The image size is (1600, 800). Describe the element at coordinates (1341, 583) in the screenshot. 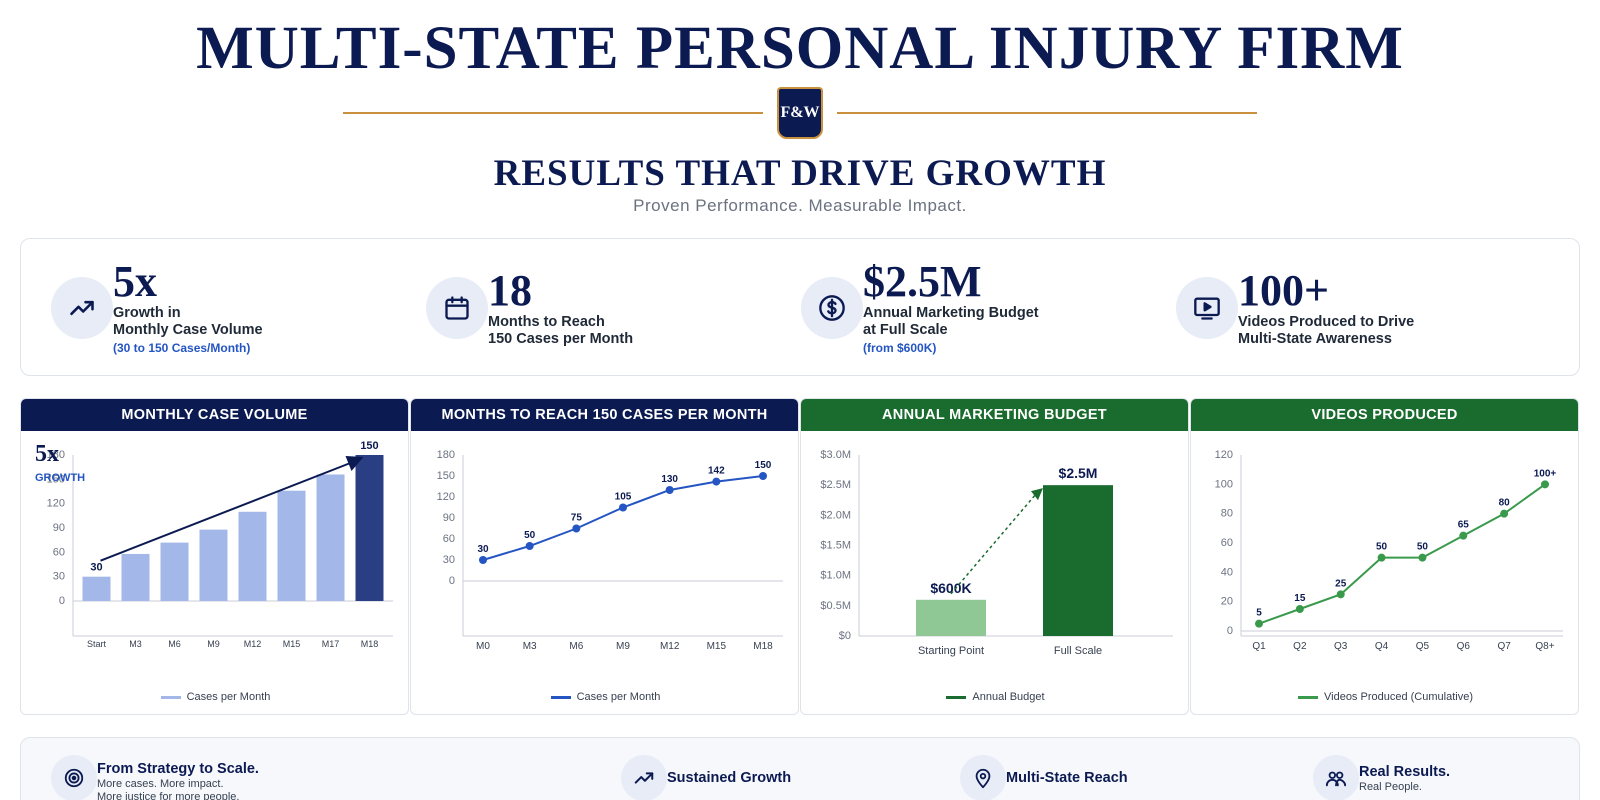

I see `data-label: 25` at that location.